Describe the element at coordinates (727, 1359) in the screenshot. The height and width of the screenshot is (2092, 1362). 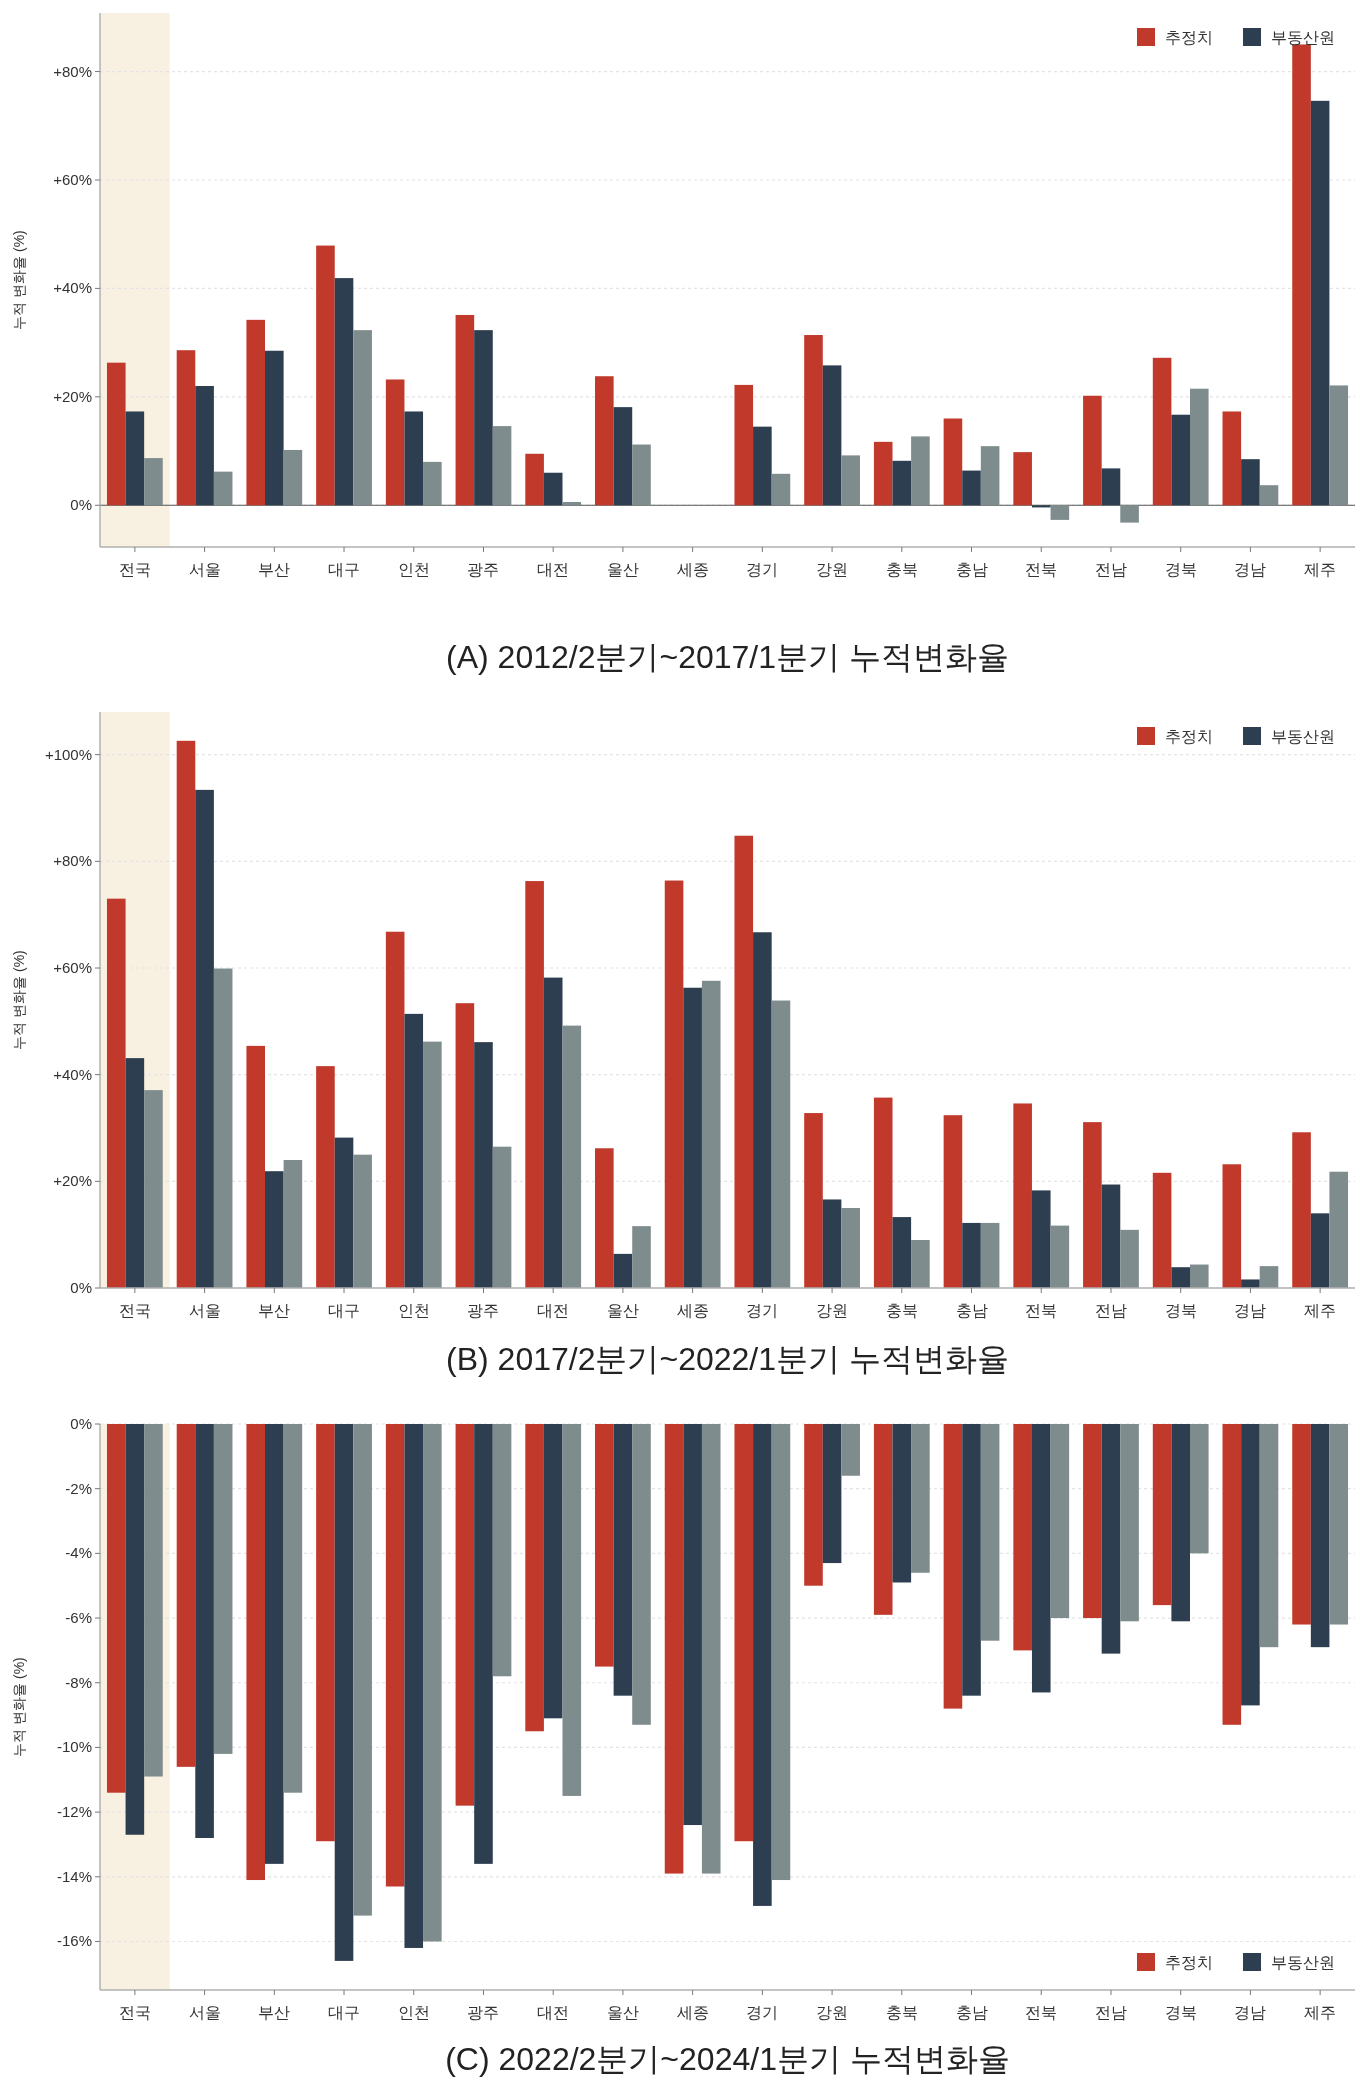
I see `text: (B) 2017/2분기~2022/1분기 누적변화율` at that location.